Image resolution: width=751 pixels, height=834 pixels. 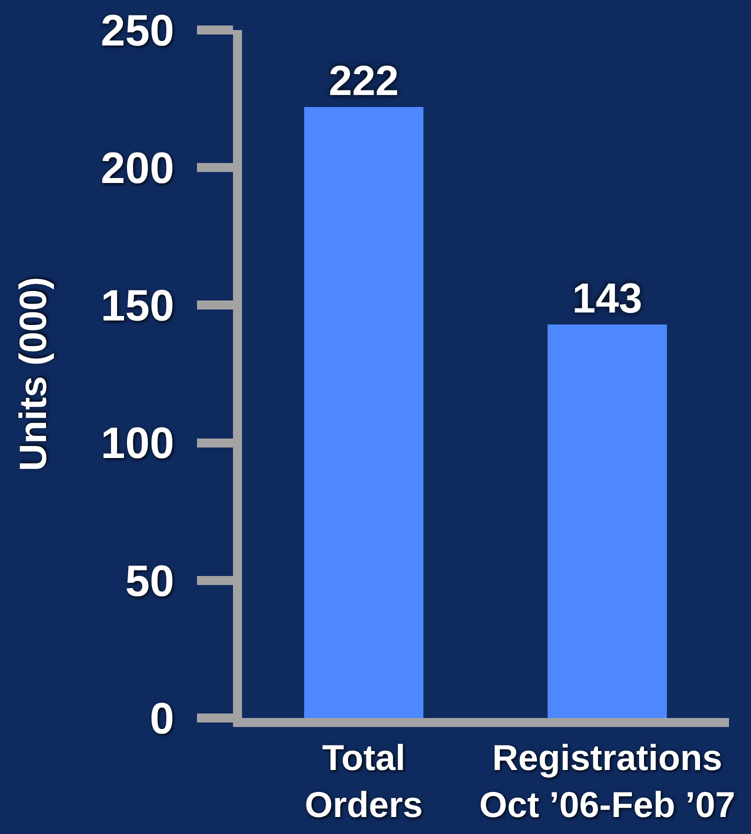 I want to click on y-tick-label: 250, so click(x=137, y=31).